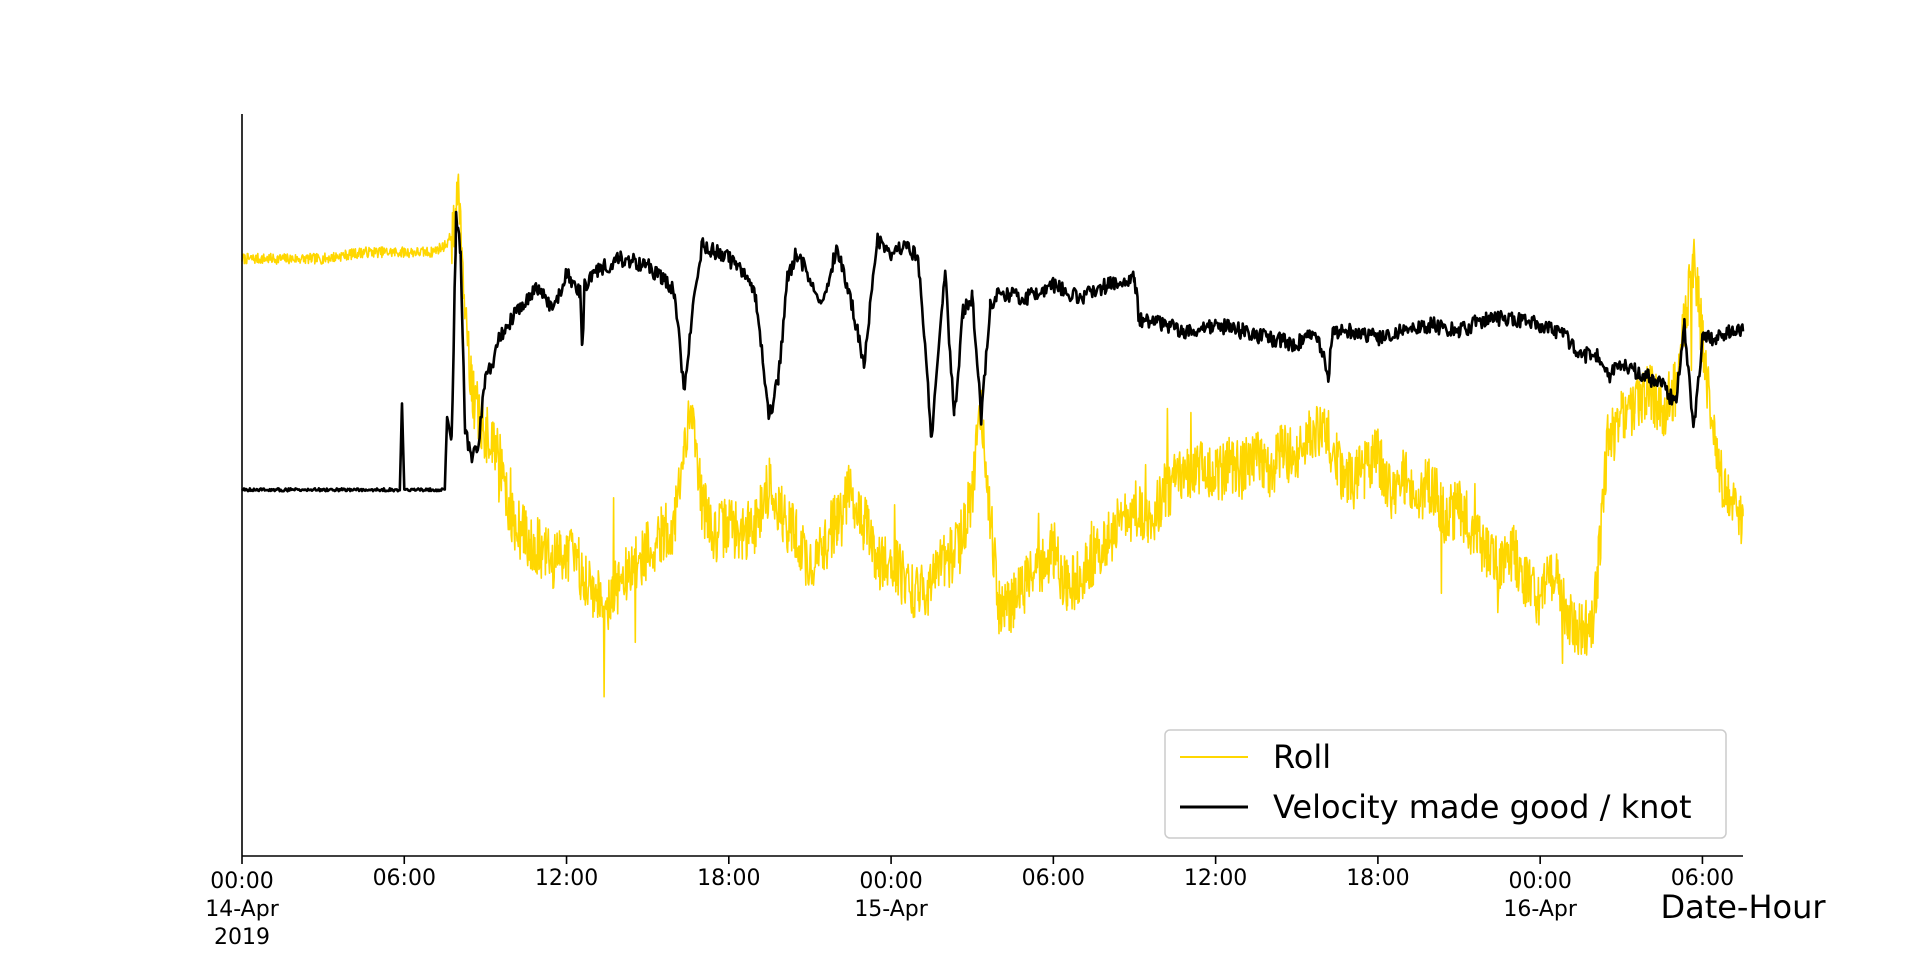 Image resolution: width=1920 pixels, height=954 pixels. I want to click on x-tick-label: 00:00 14-Apr 2019, so click(242, 909).